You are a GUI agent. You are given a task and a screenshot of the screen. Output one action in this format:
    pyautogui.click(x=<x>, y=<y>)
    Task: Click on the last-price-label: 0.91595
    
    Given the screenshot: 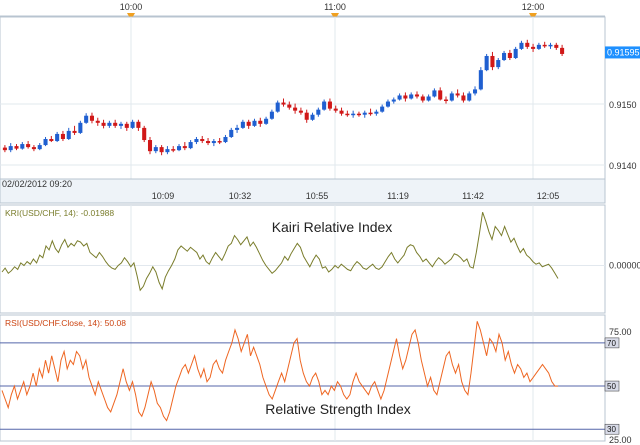 What is the action you would take?
    pyautogui.click(x=623, y=52)
    